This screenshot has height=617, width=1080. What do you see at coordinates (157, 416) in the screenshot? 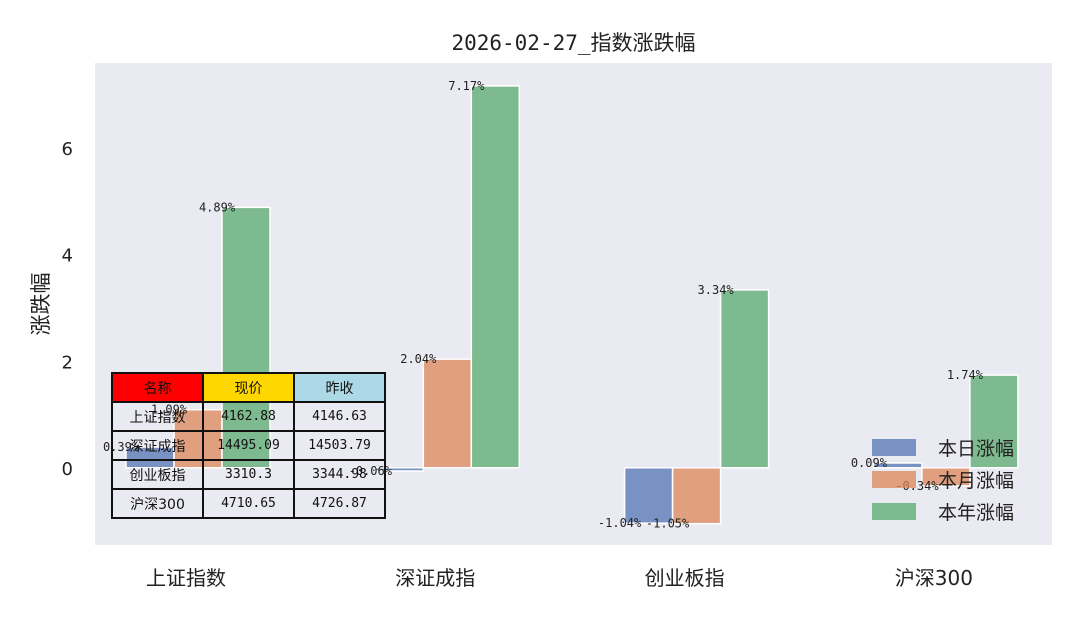
I see `table-cell-name: 上证指数` at bounding box center [157, 416].